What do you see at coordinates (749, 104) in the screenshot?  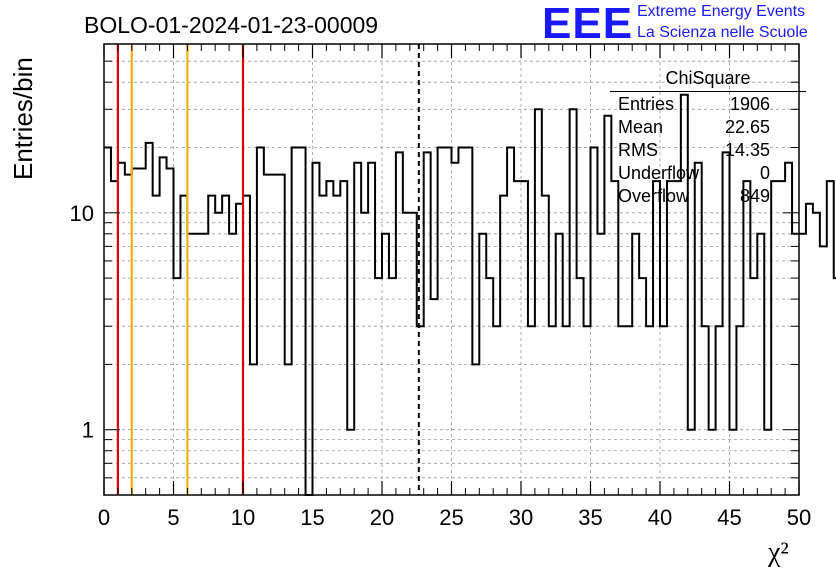 I see `stats-value: 1906` at bounding box center [749, 104].